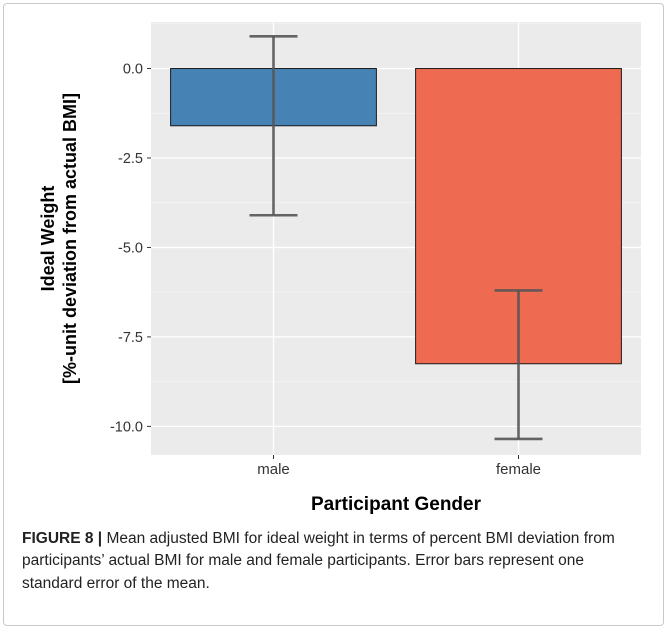 This screenshot has height=631, width=669. What do you see at coordinates (399, 466) in the screenshot?
I see `x-axis: male female` at bounding box center [399, 466].